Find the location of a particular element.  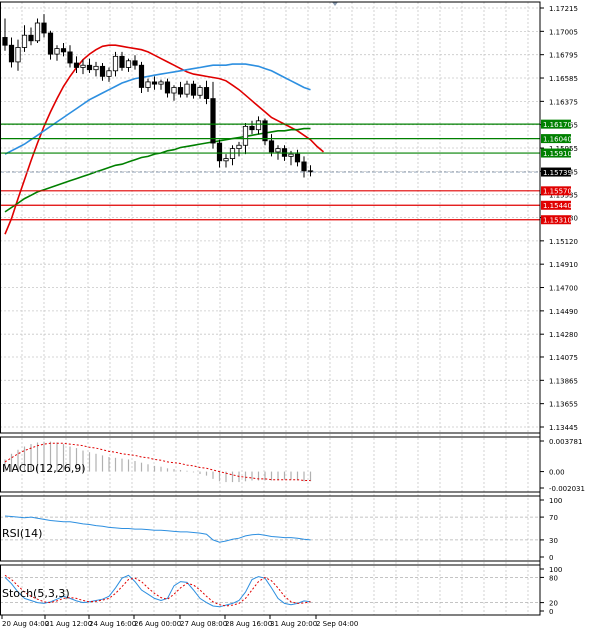

level-label: 1.15310 is located at coordinates (557, 221).